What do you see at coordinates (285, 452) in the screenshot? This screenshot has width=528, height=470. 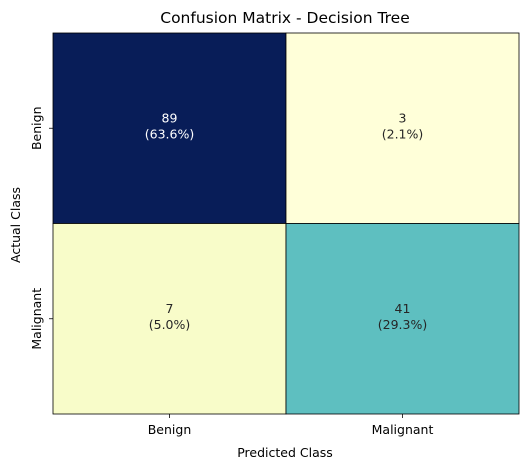 I see `x-axis-label: Predicted Class` at bounding box center [285, 452].